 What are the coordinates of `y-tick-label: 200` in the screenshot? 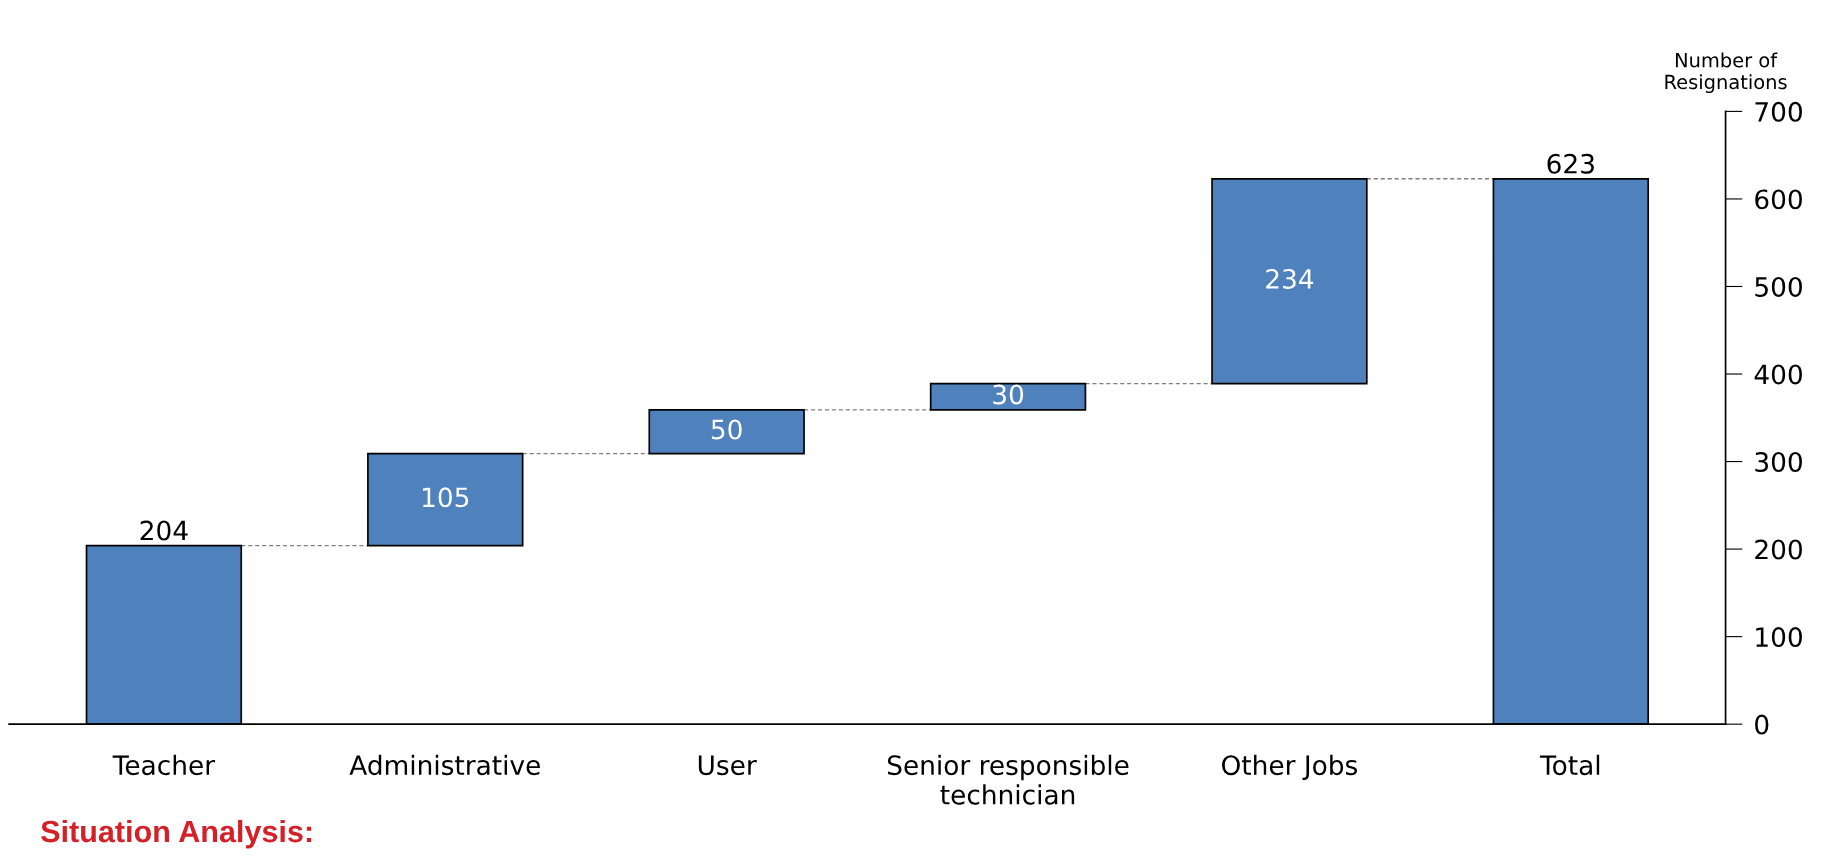 It's located at (1778, 549).